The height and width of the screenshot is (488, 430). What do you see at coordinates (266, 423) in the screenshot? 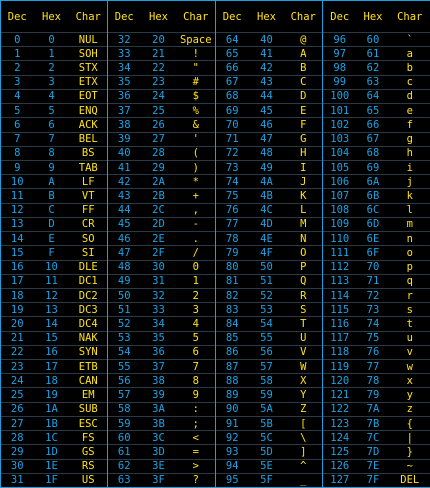
I see `hex-value: 5B` at bounding box center [266, 423].